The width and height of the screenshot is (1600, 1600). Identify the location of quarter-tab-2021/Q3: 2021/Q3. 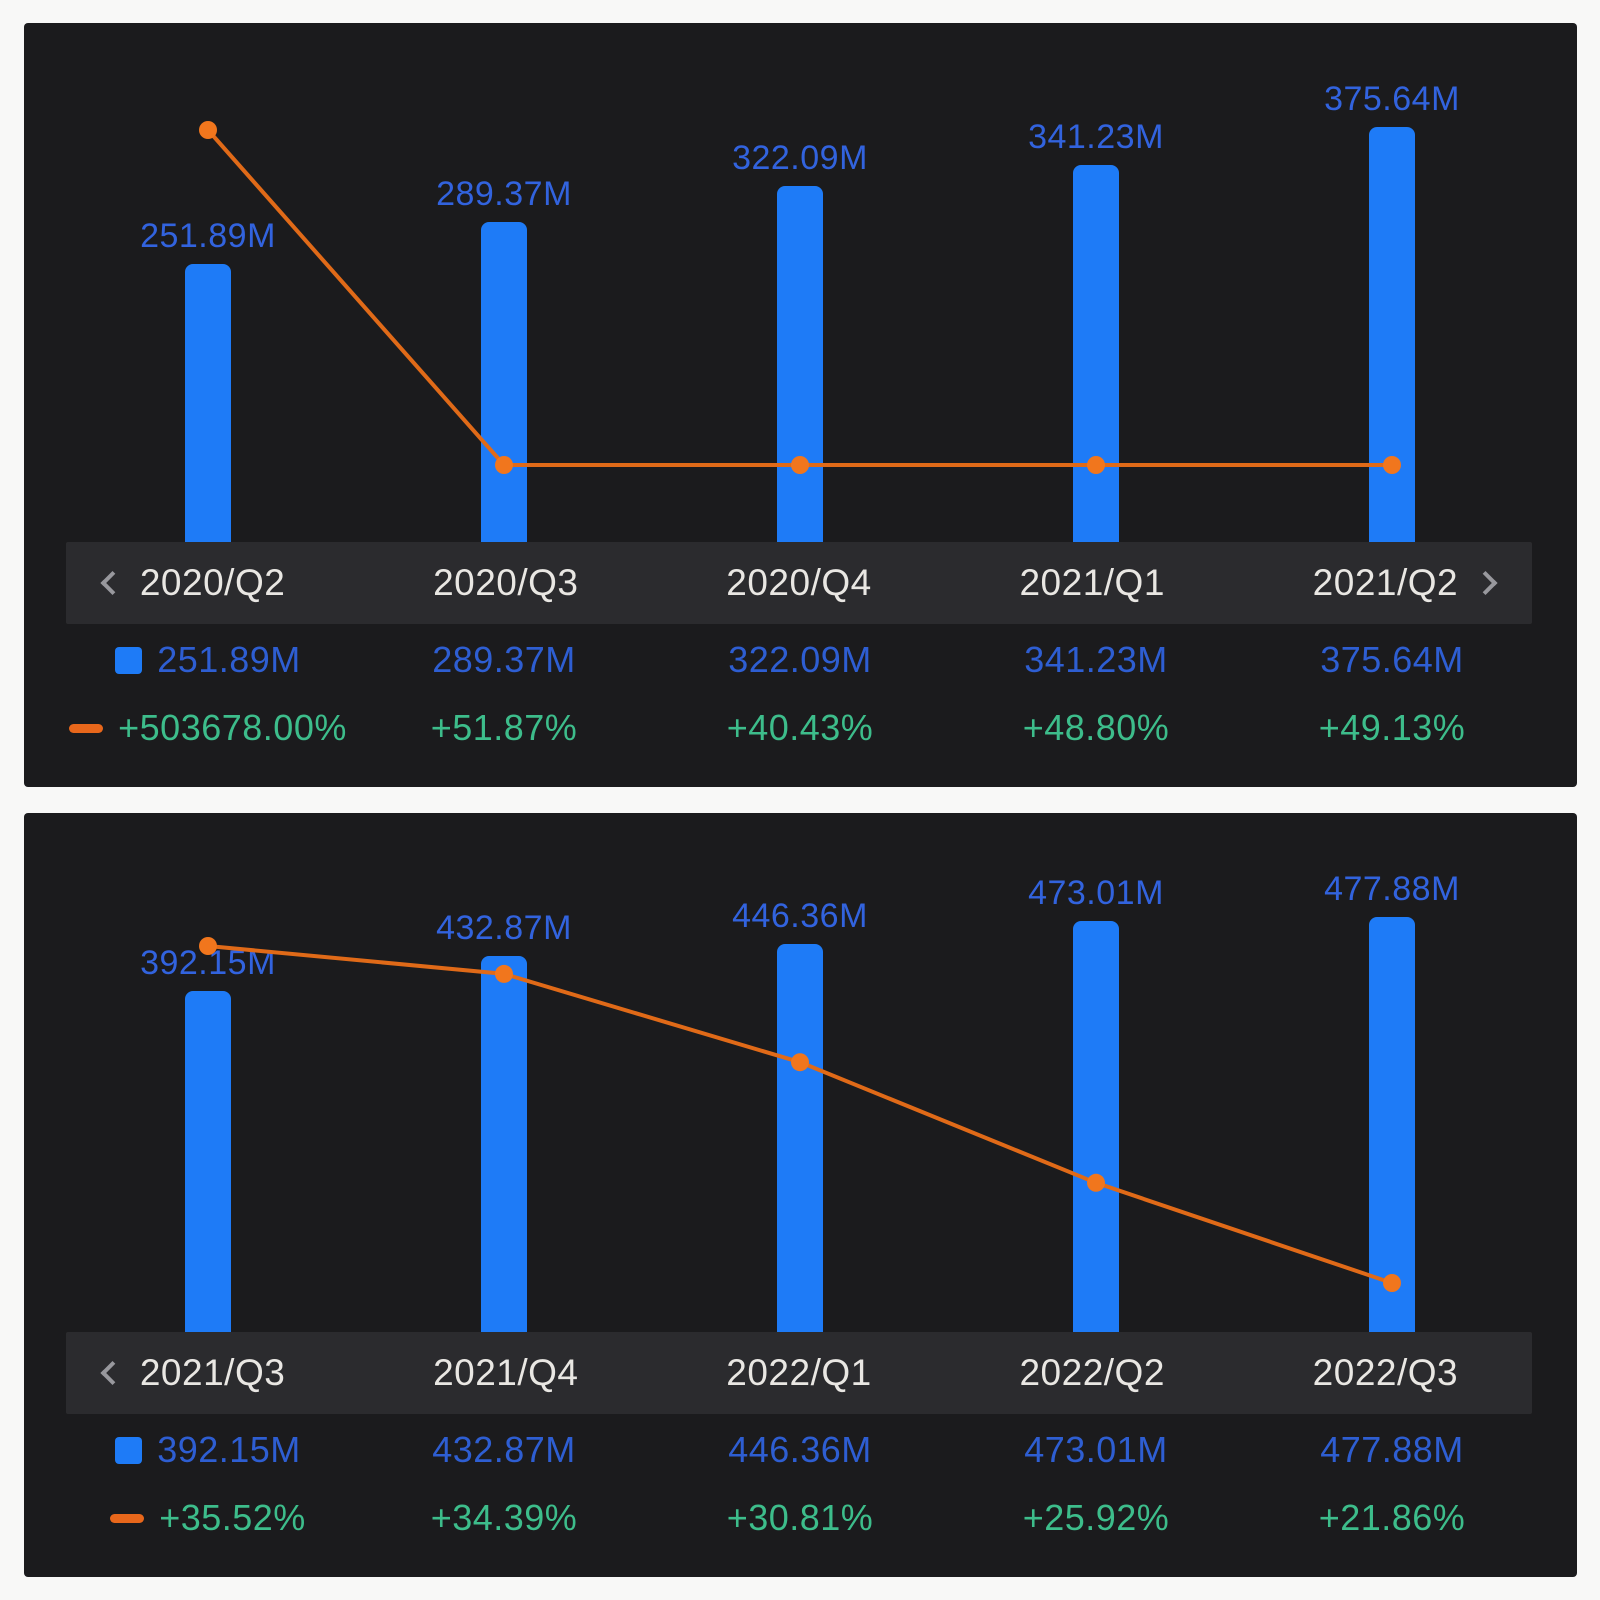
(212, 1372).